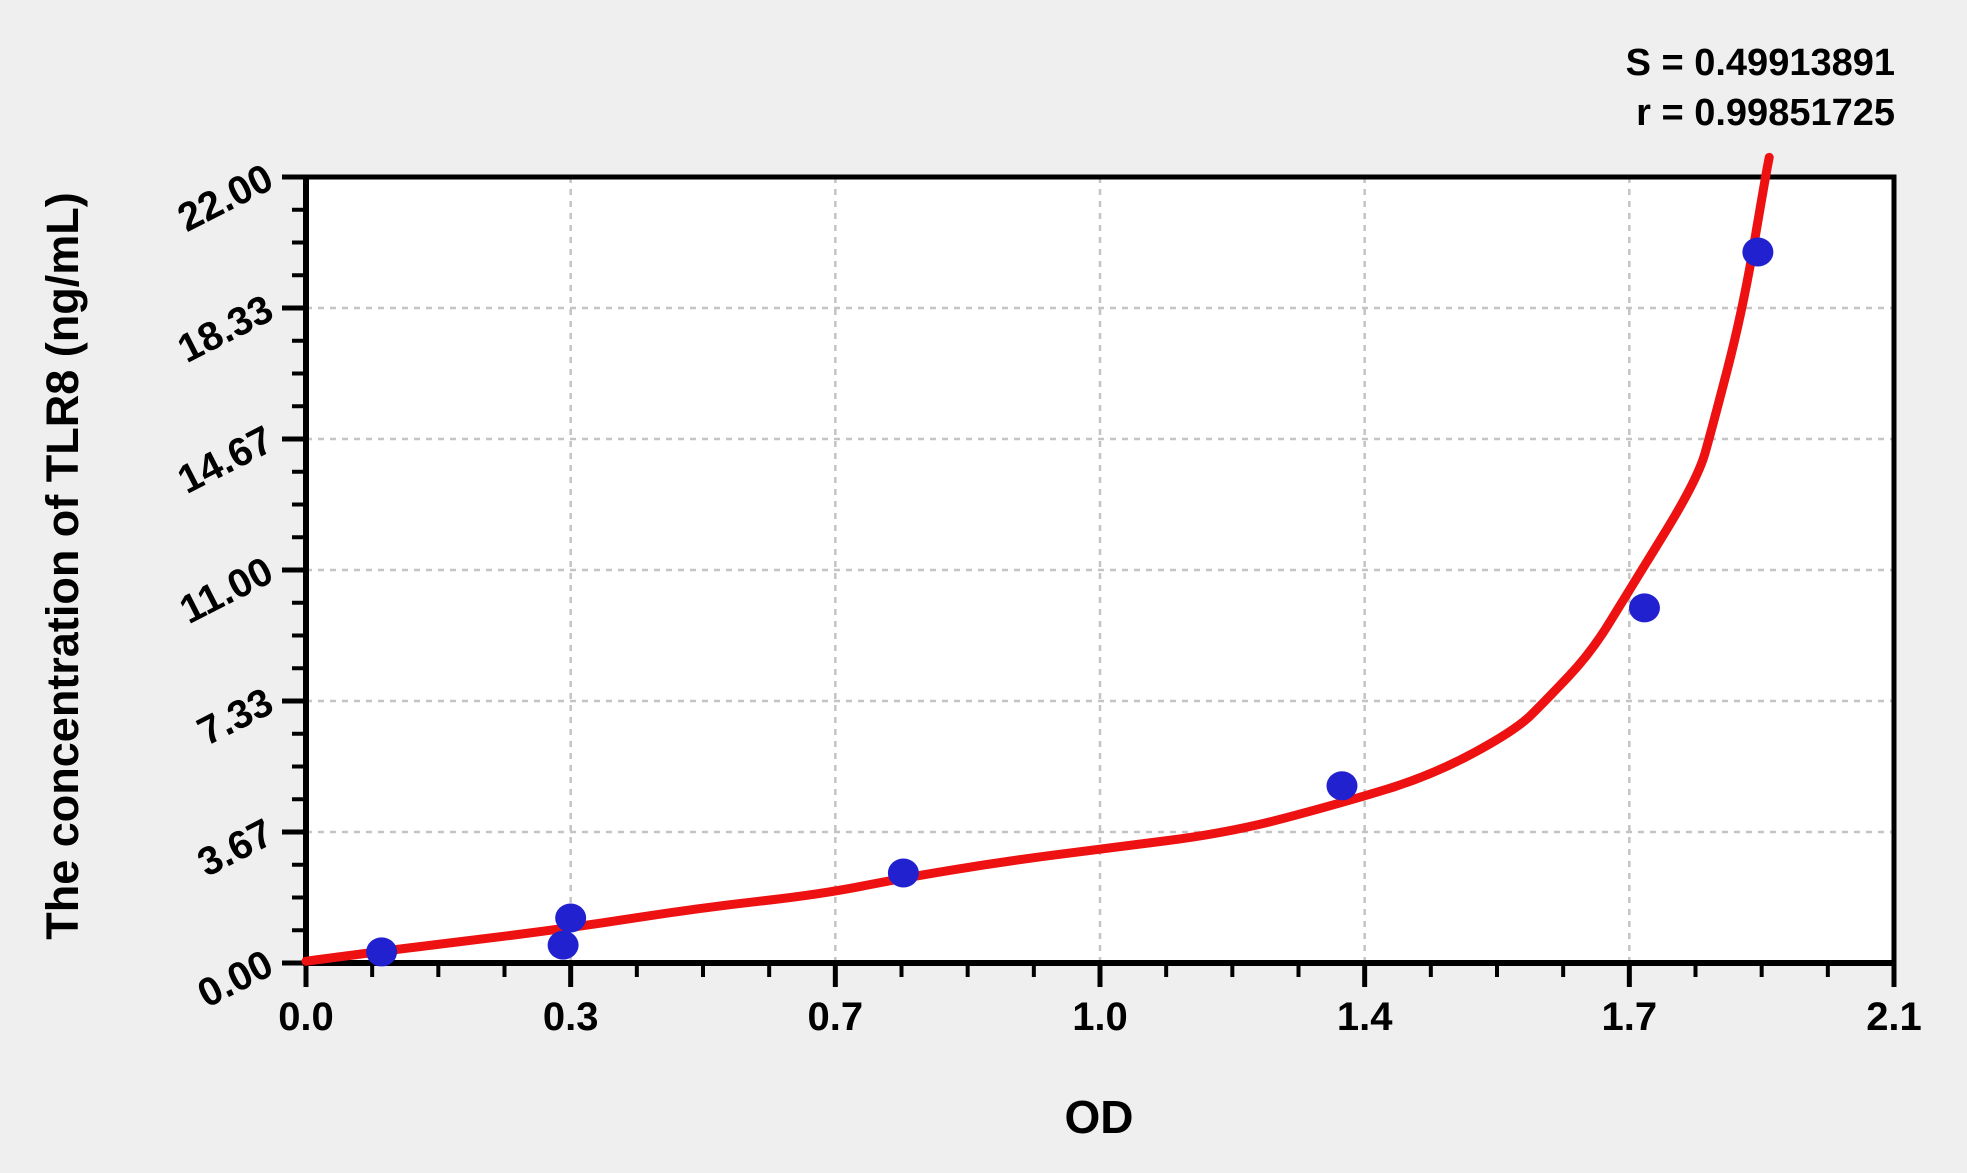  I want to click on x-axis-title: OD, so click(1099, 1117).